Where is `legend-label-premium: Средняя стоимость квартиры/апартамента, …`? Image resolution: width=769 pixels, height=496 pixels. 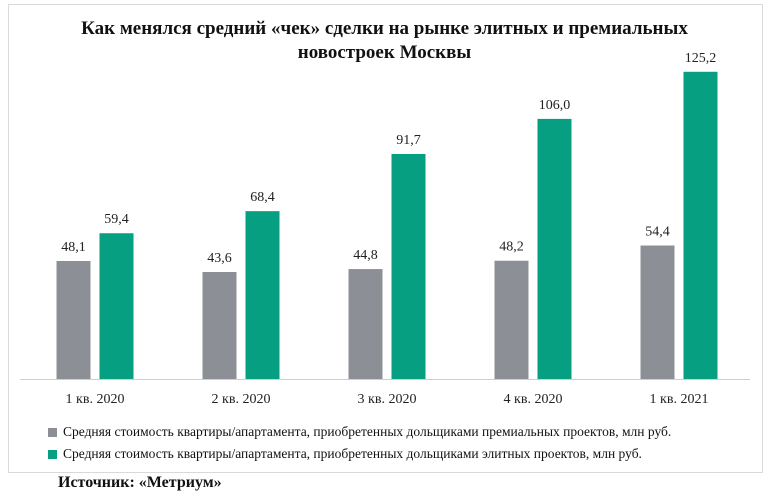 legend-label-premium: Средняя стоимость квартиры/апартамента, … is located at coordinates (367, 431).